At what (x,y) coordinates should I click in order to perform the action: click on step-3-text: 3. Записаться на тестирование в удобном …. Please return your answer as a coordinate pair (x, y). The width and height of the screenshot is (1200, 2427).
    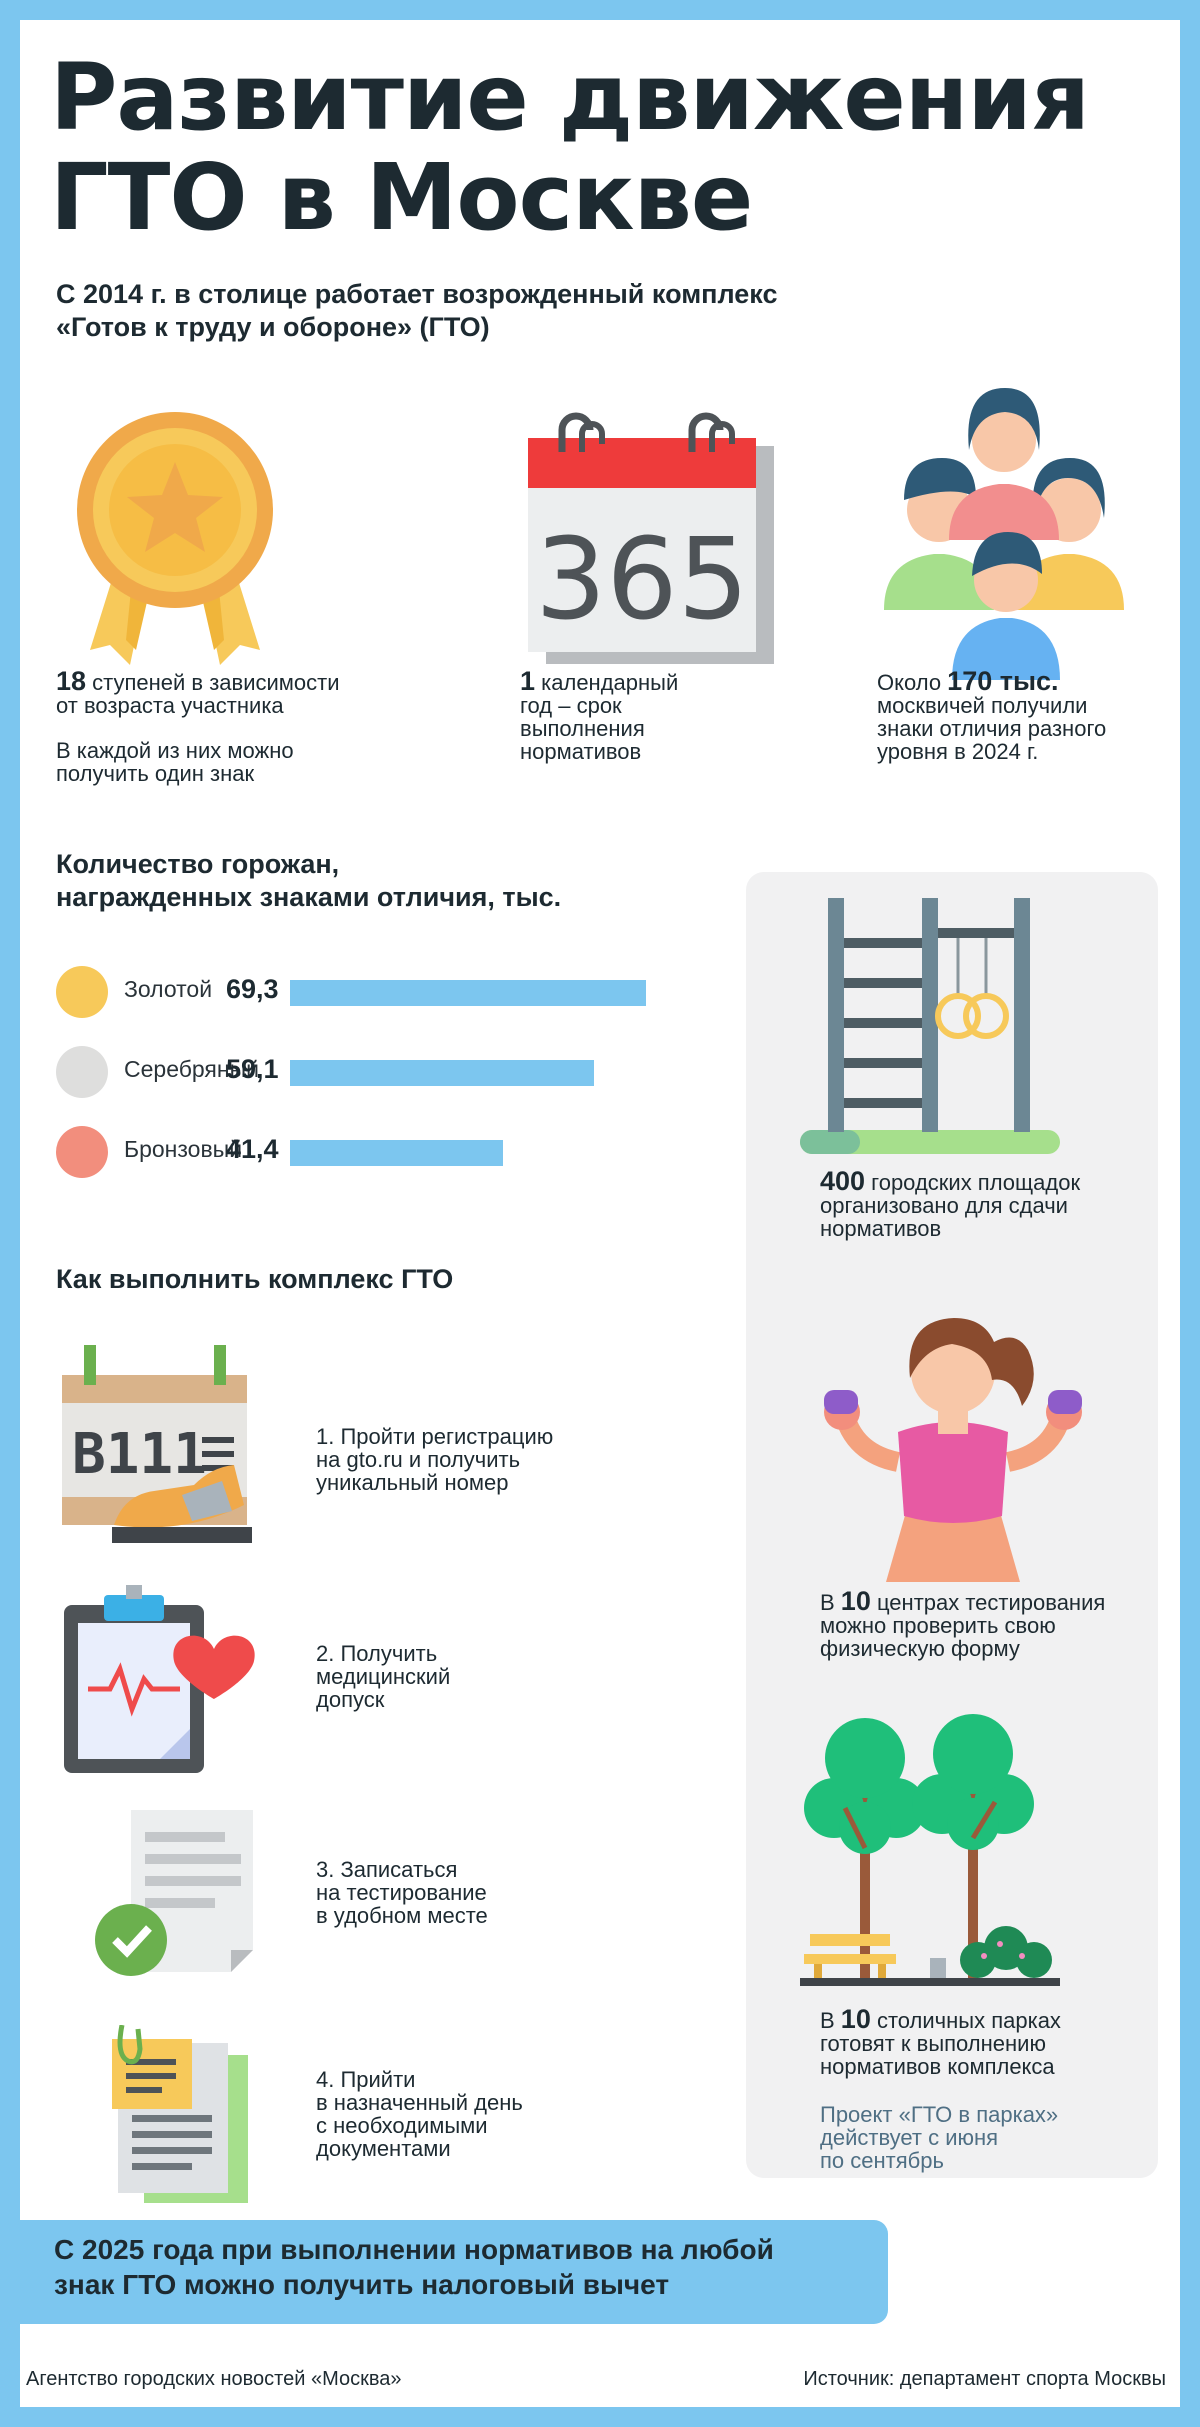
    Looking at the image, I should click on (402, 1892).